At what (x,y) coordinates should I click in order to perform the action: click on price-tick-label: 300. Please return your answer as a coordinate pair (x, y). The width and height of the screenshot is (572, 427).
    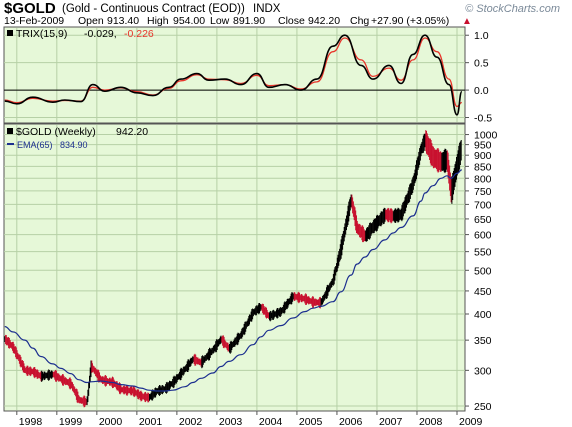
    Looking at the image, I should click on (483, 371).